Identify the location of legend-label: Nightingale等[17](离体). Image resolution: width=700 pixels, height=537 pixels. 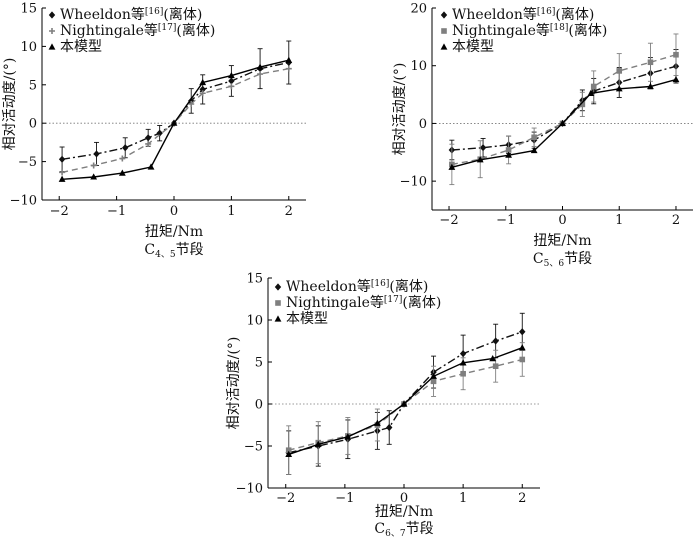
(137, 30).